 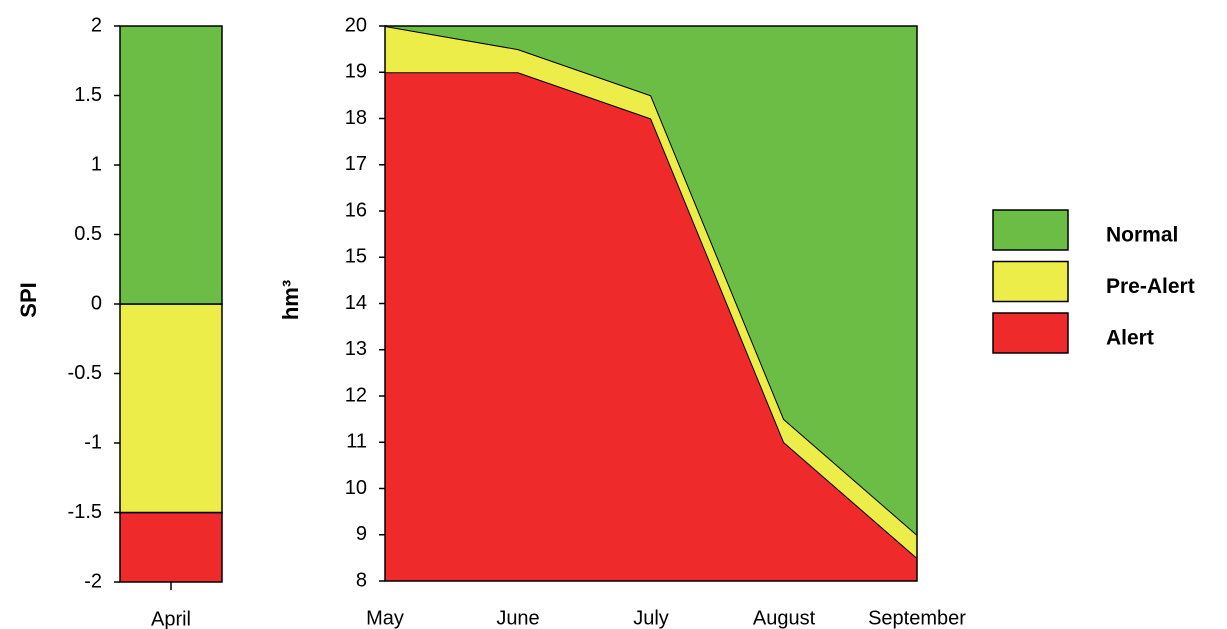 I want to click on y-tick-label: 0, so click(x=96, y=303).